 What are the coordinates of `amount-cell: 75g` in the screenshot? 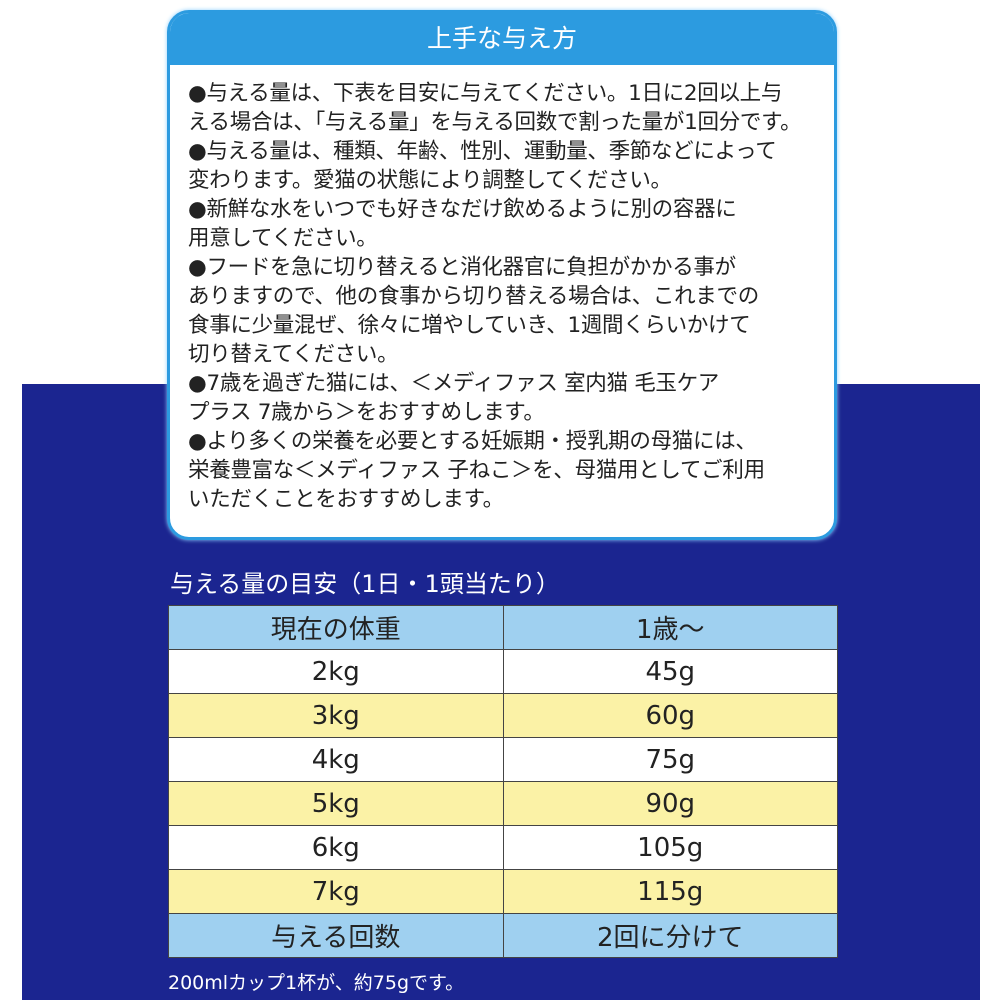 It's located at (670, 759).